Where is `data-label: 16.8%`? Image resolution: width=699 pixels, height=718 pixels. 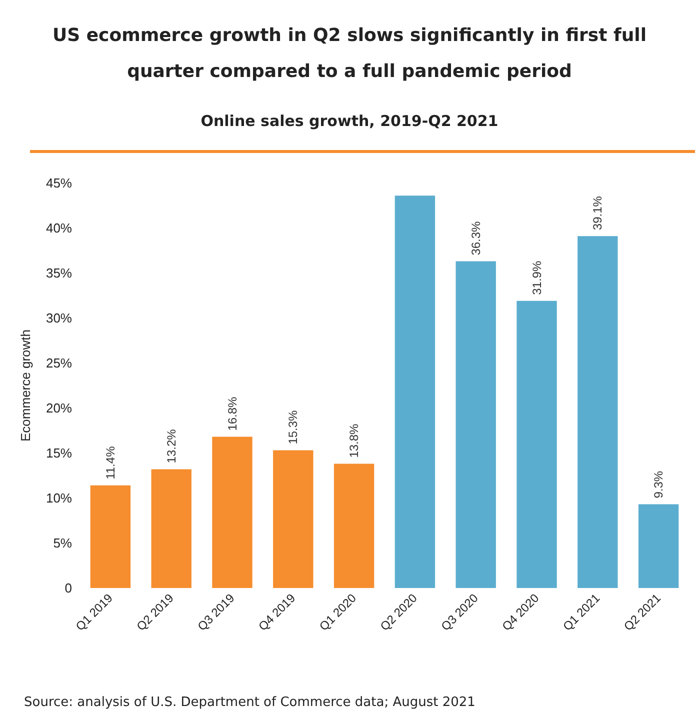
data-label: 16.8% is located at coordinates (232, 413).